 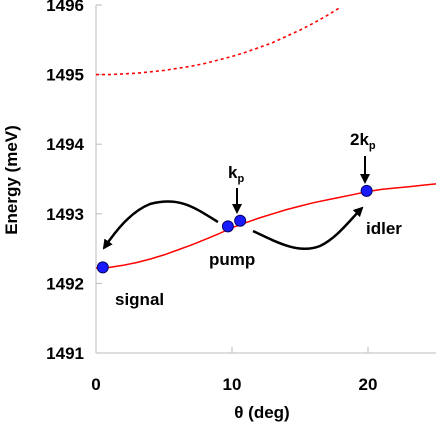 What do you see at coordinates (308, 228) in the screenshot?
I see `arrow-pump-to-idler` at bounding box center [308, 228].